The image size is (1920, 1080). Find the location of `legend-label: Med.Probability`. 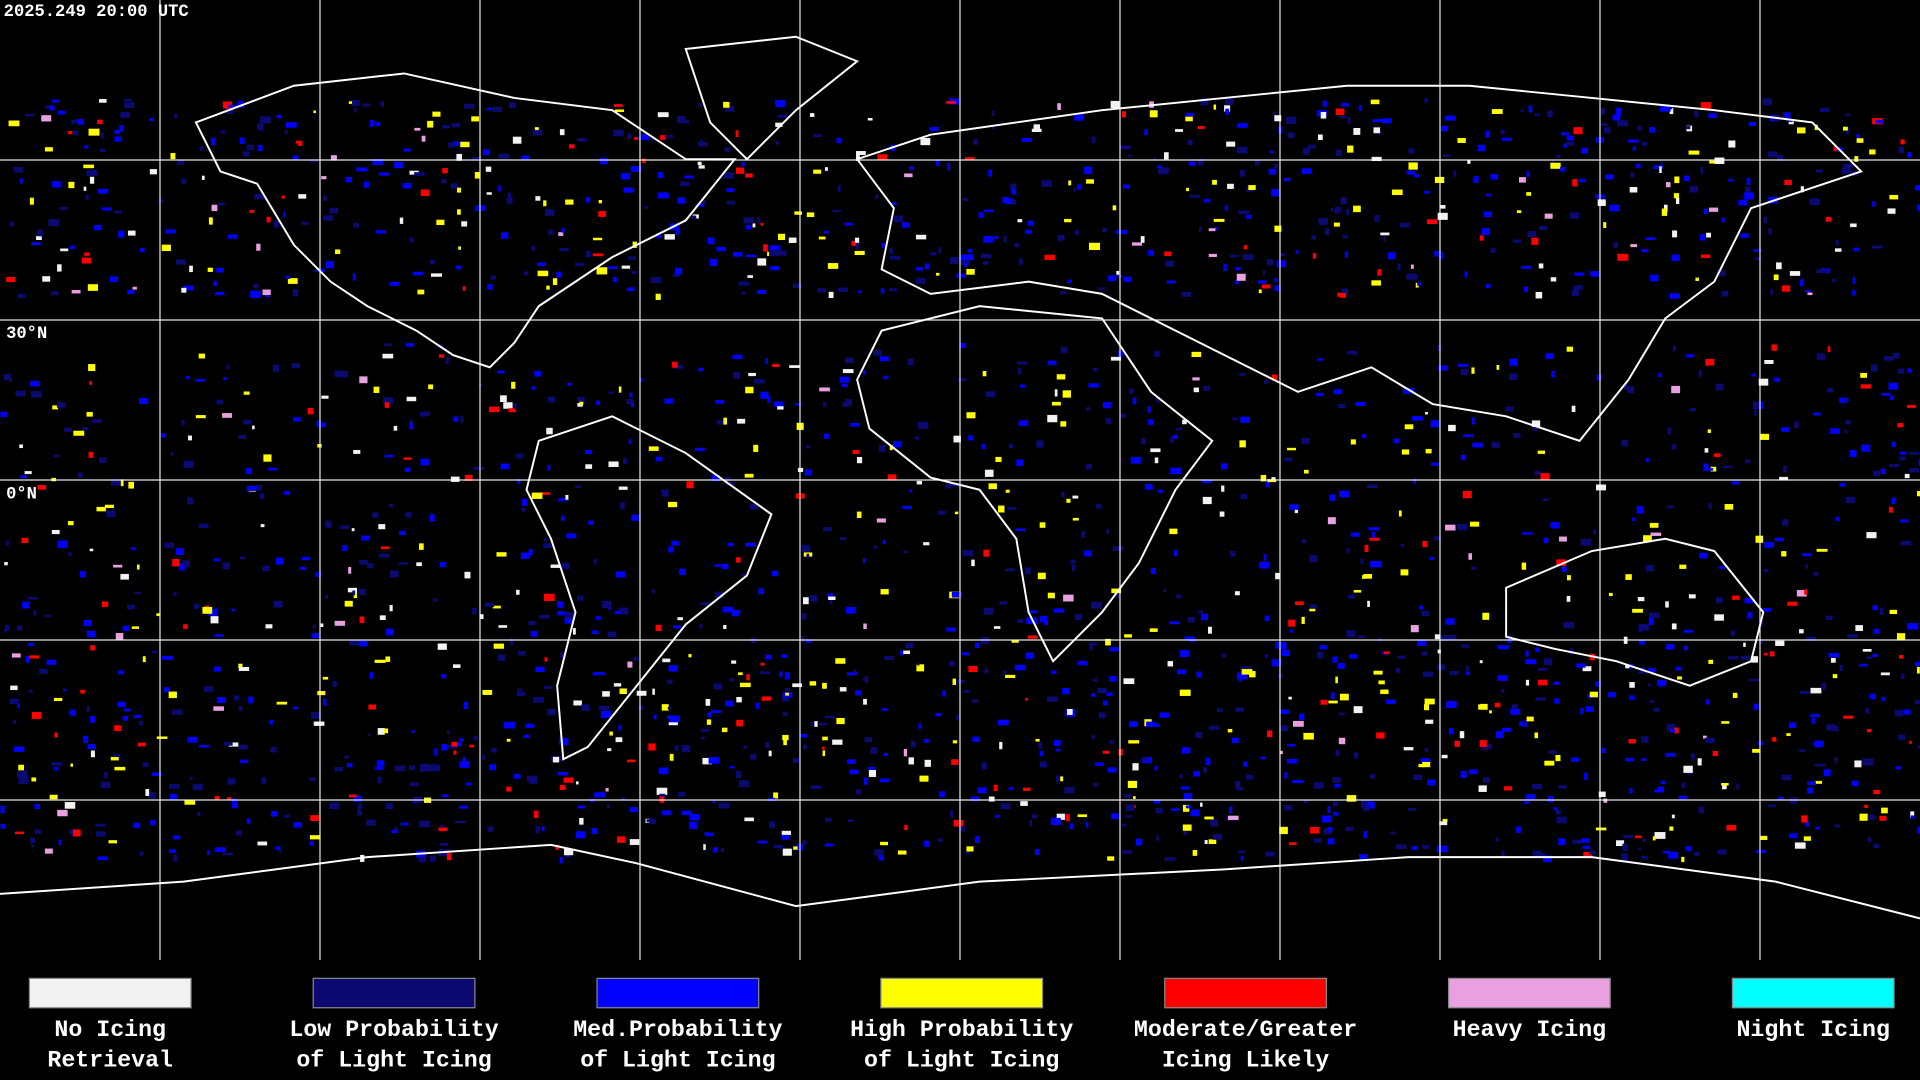

legend-label: Med.Probability is located at coordinates (677, 1030).